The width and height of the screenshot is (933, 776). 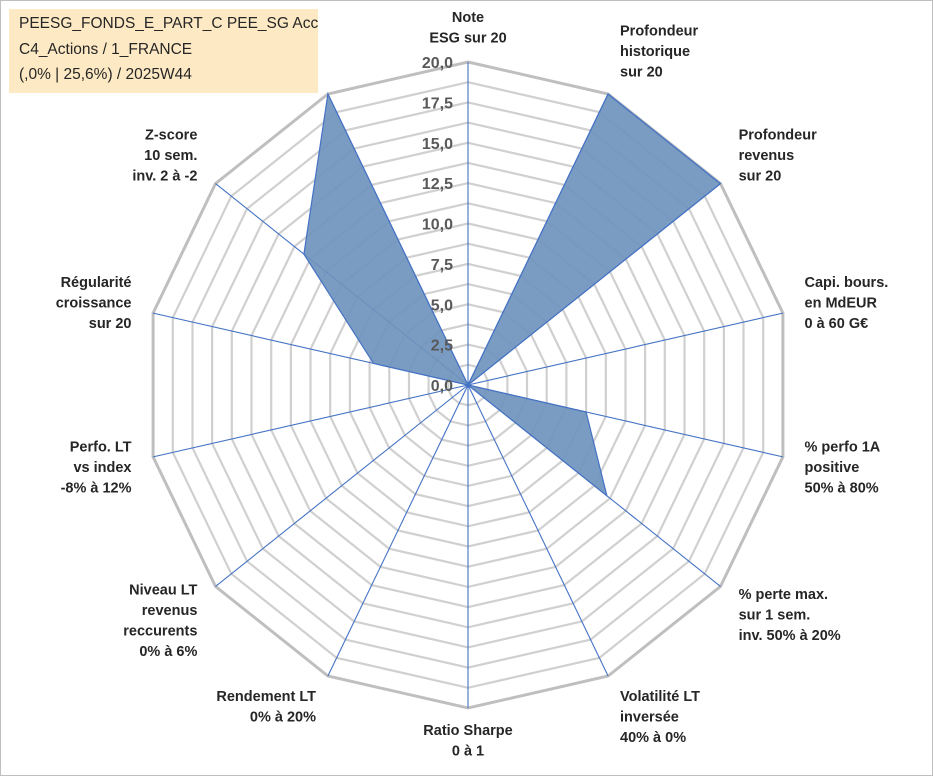 What do you see at coordinates (832, 468) in the screenshot?
I see `axis-label-line: positive` at bounding box center [832, 468].